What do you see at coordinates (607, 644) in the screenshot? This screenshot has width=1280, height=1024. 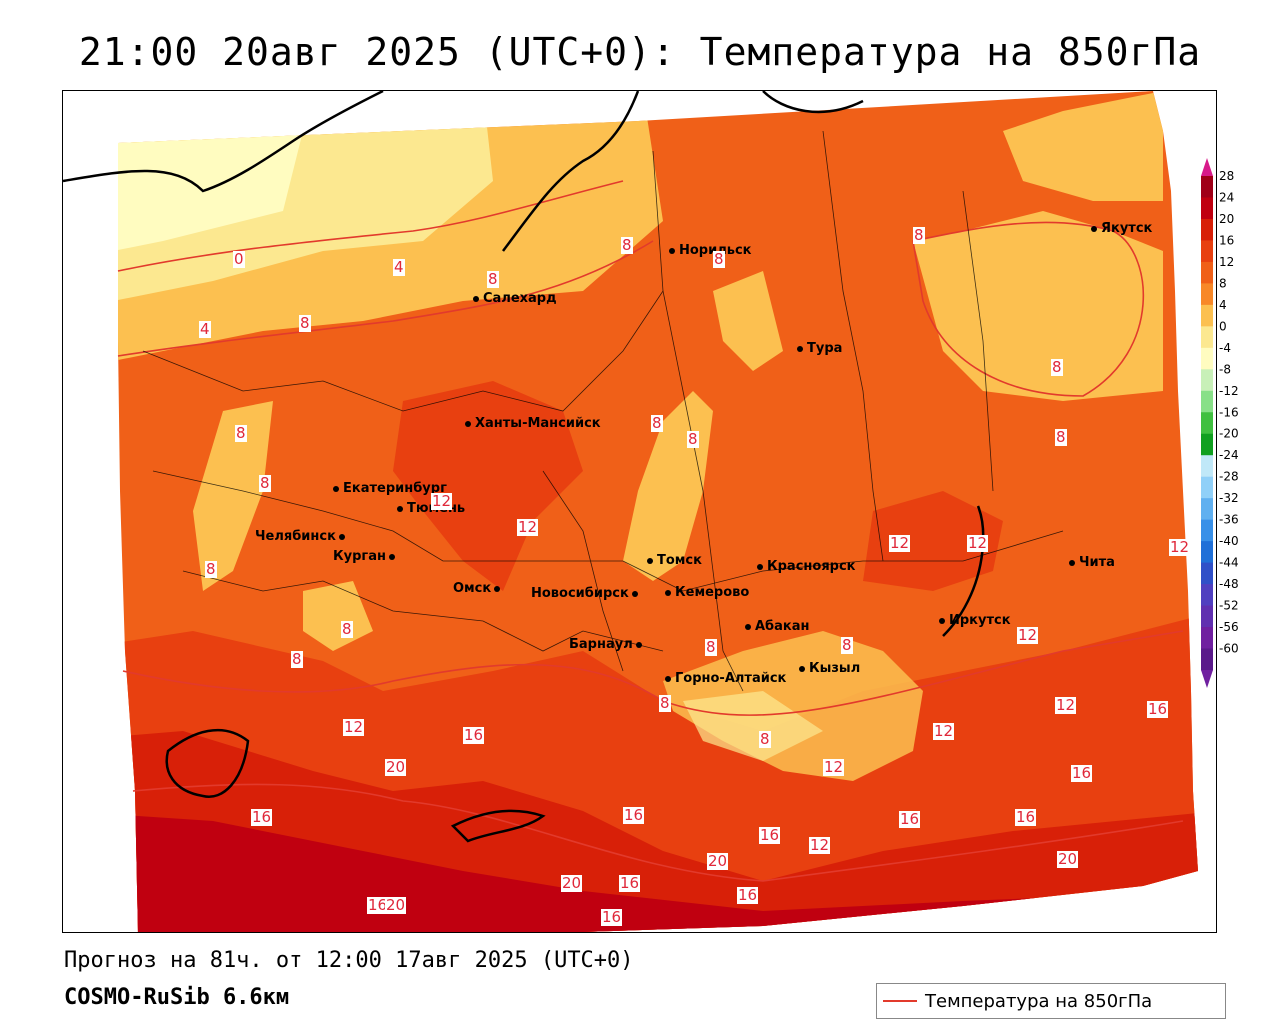 I see `city-barnaul: Барнаул` at bounding box center [607, 644].